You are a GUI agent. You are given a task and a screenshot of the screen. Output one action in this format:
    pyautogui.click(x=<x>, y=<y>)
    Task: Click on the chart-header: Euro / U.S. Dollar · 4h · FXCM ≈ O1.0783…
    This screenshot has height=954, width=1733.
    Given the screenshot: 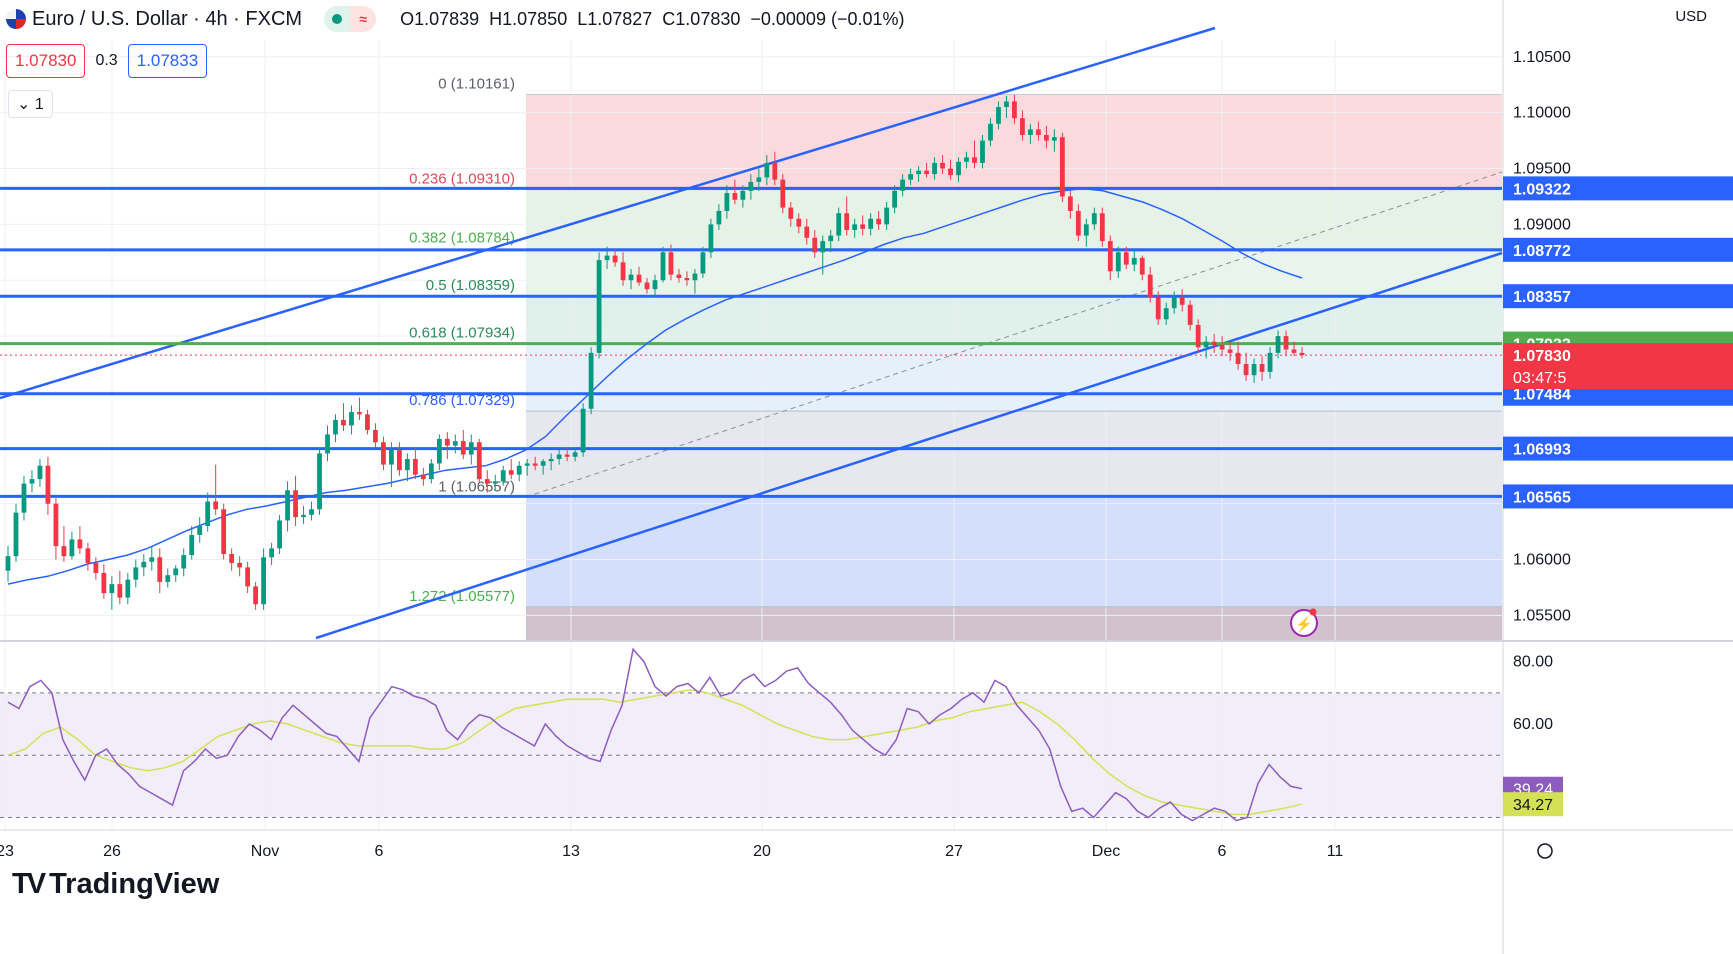 What is the action you would take?
    pyautogui.click(x=452, y=19)
    